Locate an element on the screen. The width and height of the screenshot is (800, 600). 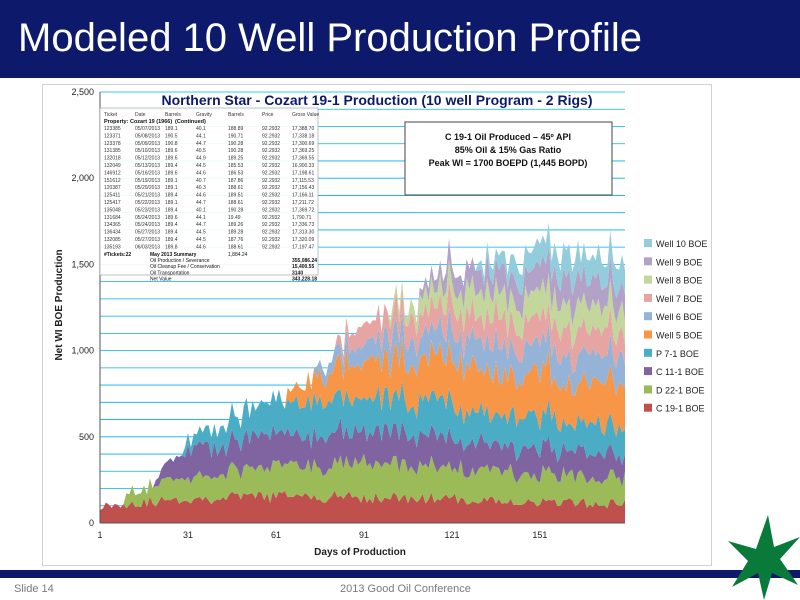
inset-cell: 16,900.33 is located at coordinates (303, 166).